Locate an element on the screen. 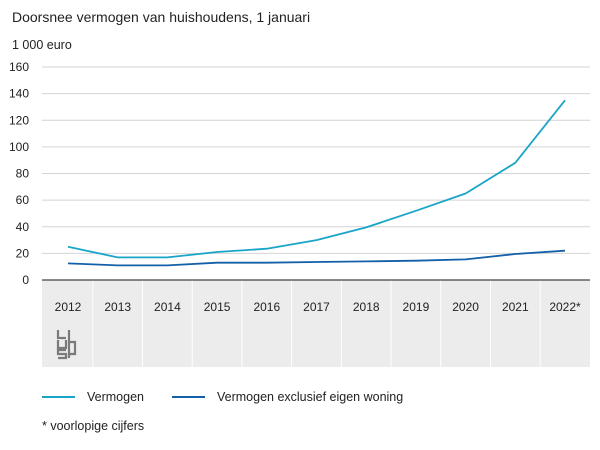 This screenshot has width=600, height=450. y-axis-unit-label: 1 000 euro is located at coordinates (42, 45).